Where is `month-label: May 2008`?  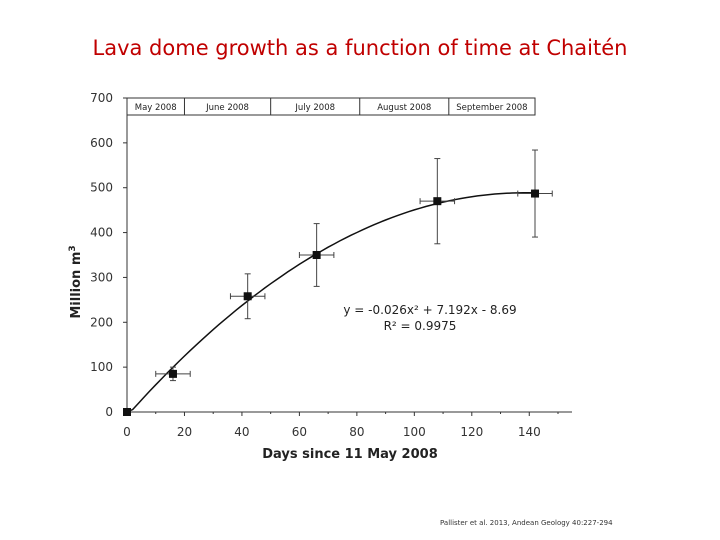 month-label: May 2008 is located at coordinates (156, 108).